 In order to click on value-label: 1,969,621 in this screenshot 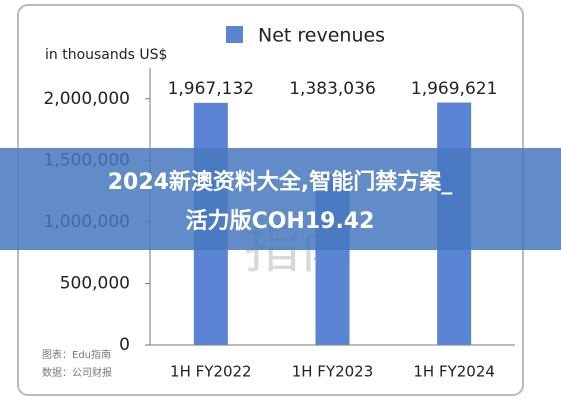, I will do `click(454, 89)`.